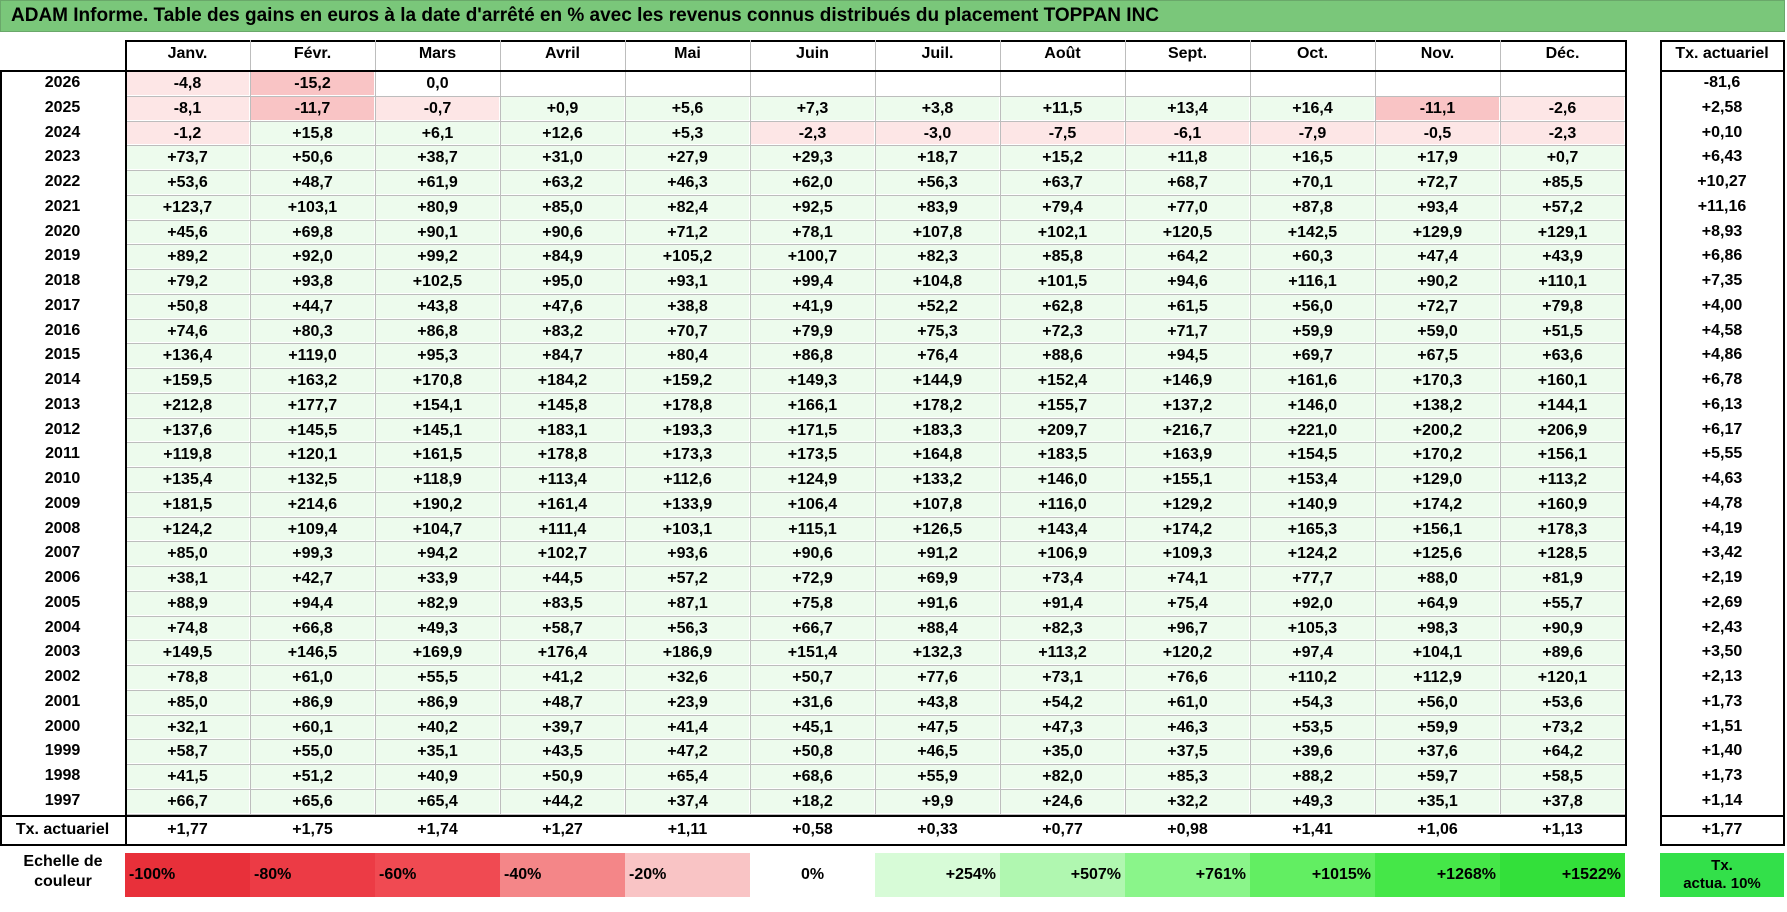 Image resolution: width=1787 pixels, height=912 pixels. What do you see at coordinates (1062, 281) in the screenshot?
I see `gain-cell: +101,5` at bounding box center [1062, 281].